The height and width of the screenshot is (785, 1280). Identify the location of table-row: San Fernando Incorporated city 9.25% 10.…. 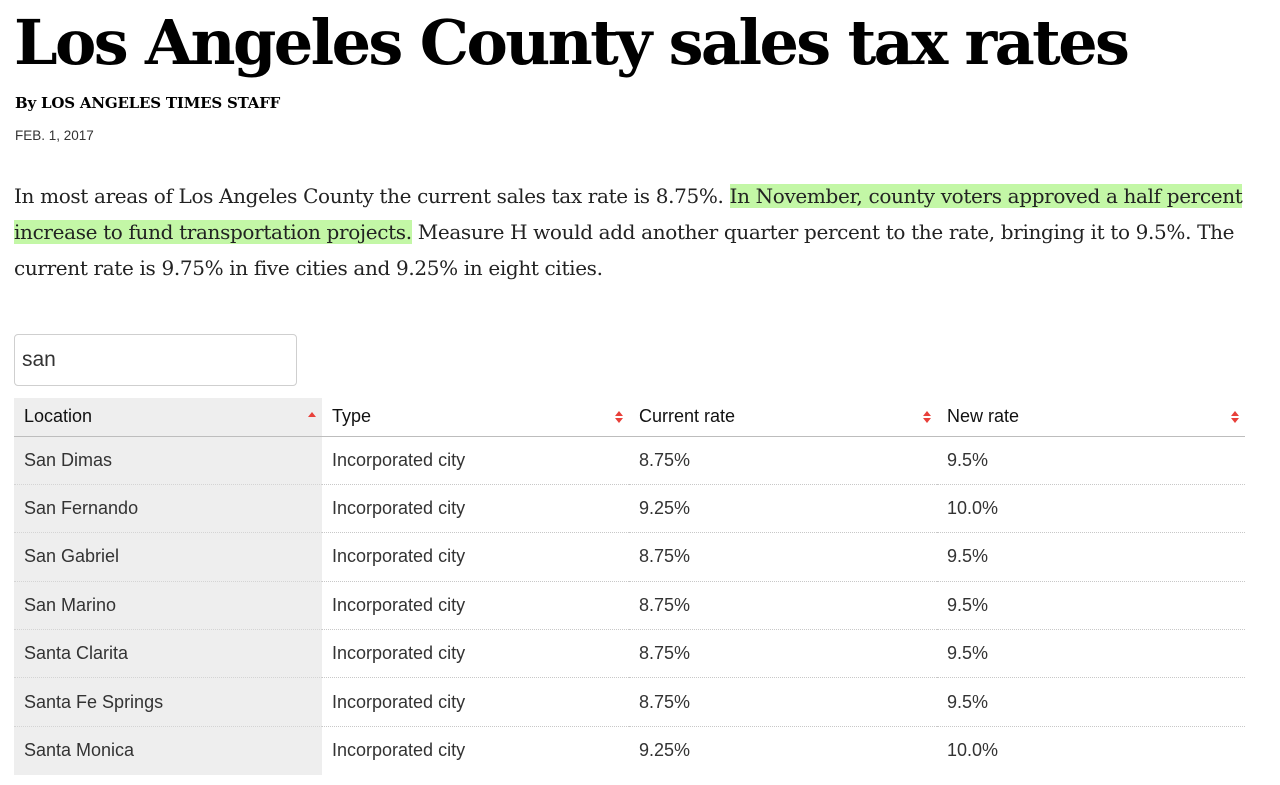
(629, 509).